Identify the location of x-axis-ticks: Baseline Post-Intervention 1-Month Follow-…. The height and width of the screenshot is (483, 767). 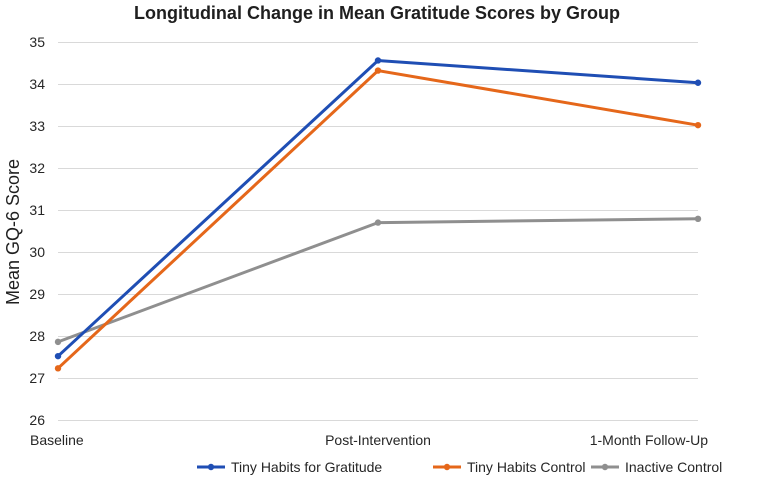
(369, 440).